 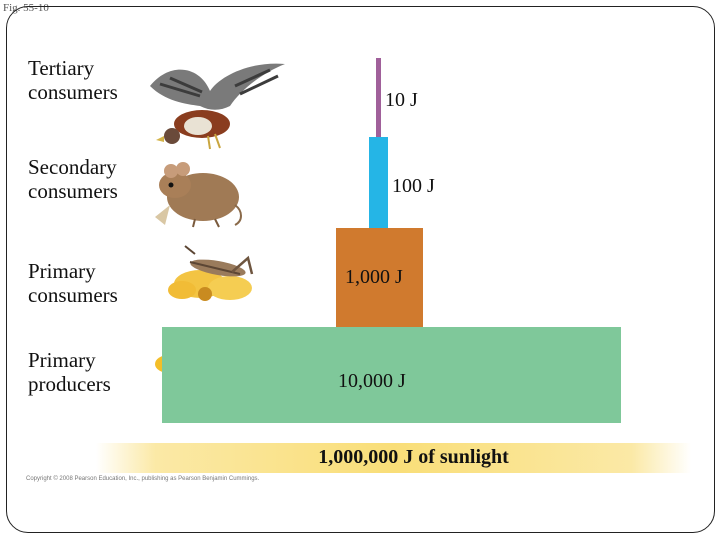 What do you see at coordinates (61, 68) in the screenshot?
I see `level-label-line: Tertiary` at bounding box center [61, 68].